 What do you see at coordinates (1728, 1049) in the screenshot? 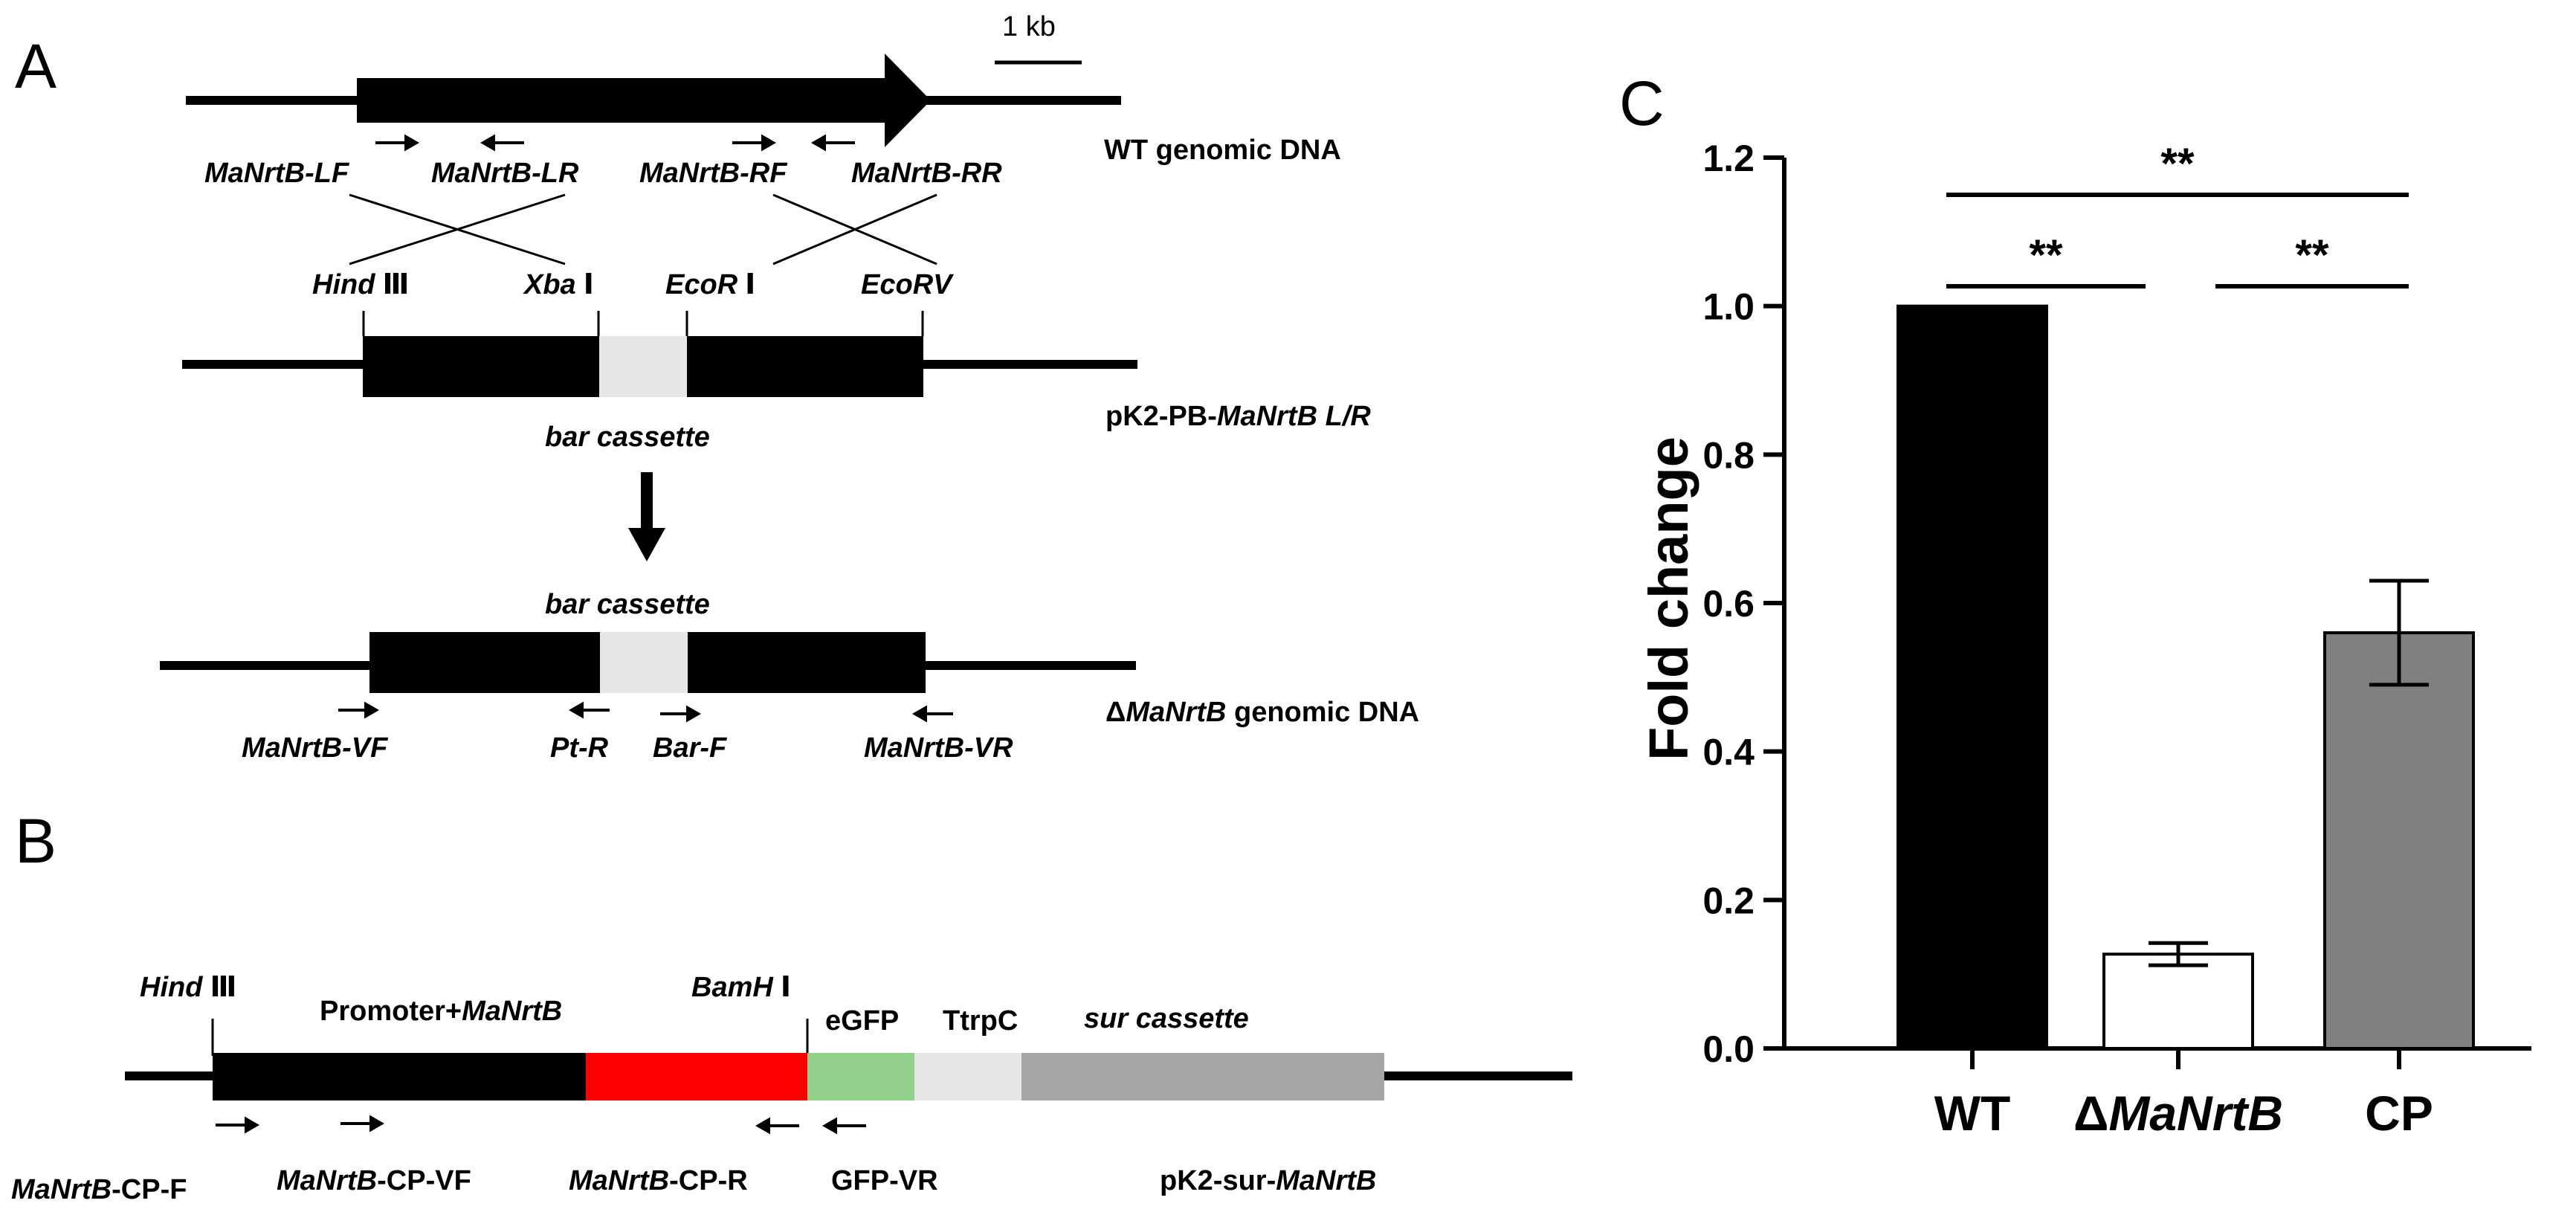
I see `chart-y-tick-label: 0.0` at bounding box center [1728, 1049].